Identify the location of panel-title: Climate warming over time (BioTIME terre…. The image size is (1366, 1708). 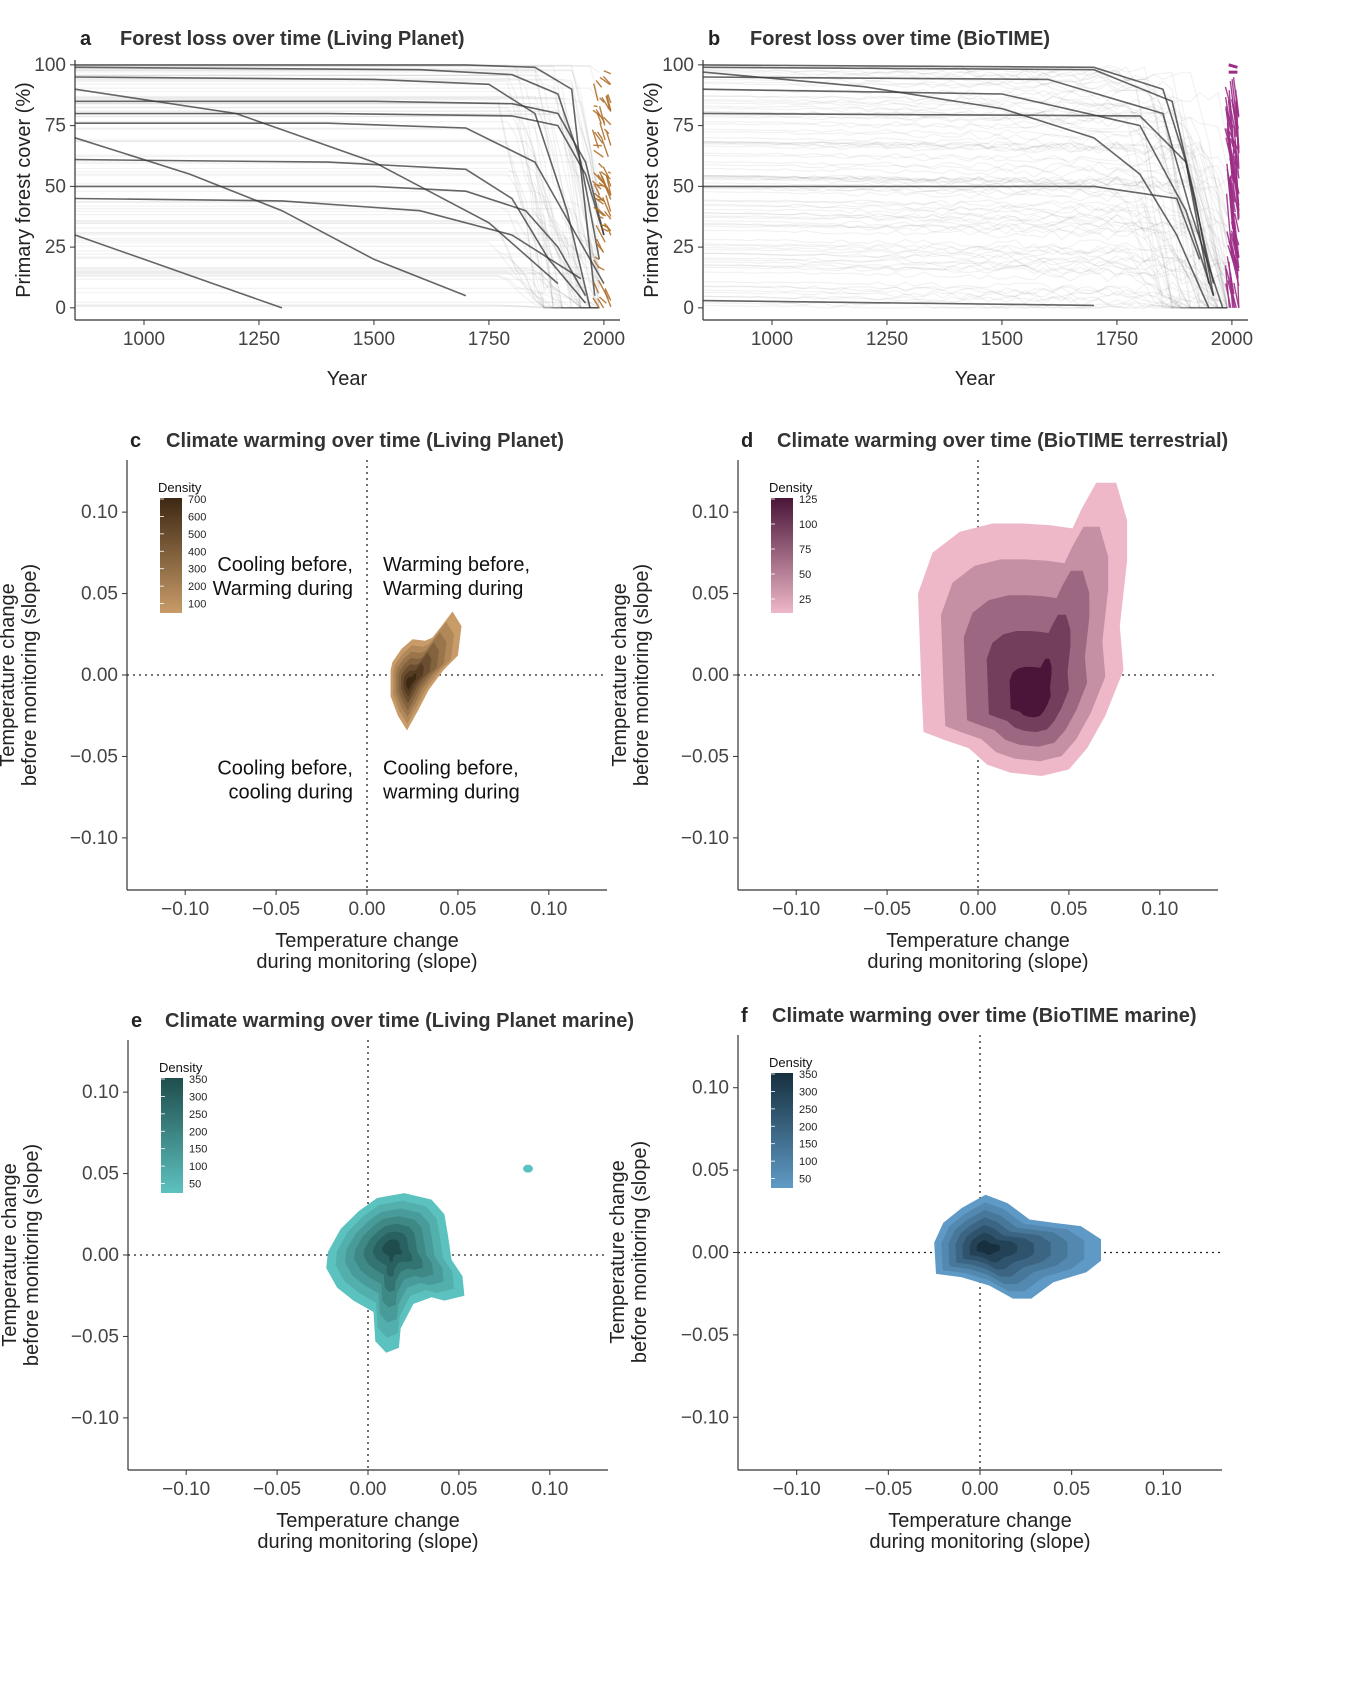
(1002, 441).